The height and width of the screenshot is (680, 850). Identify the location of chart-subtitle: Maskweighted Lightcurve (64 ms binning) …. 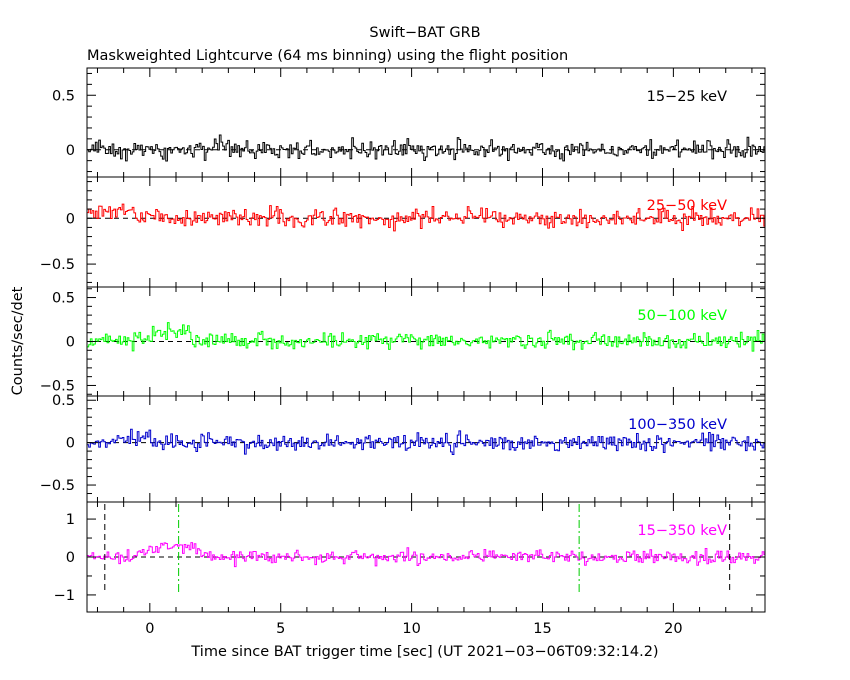
(327, 56).